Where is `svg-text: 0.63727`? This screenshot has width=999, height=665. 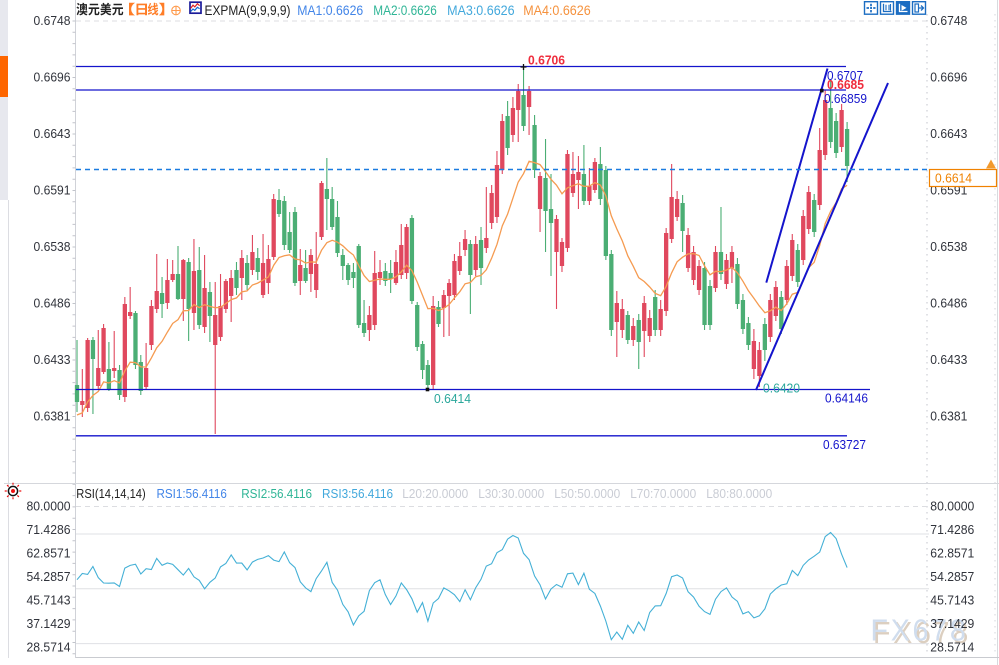
svg-text: 0.63727 is located at coordinates (844, 445).